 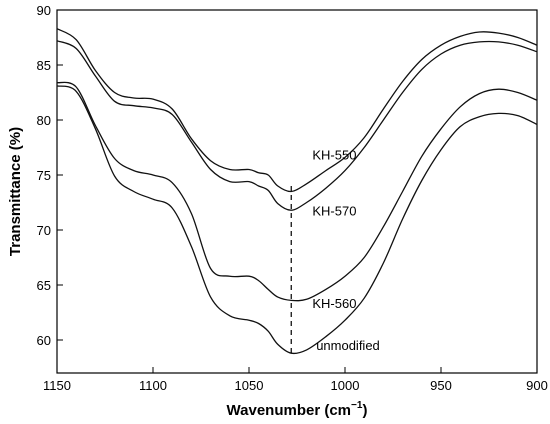 I want to click on y-axis-title: Transmittance (%), so click(x=15, y=191).